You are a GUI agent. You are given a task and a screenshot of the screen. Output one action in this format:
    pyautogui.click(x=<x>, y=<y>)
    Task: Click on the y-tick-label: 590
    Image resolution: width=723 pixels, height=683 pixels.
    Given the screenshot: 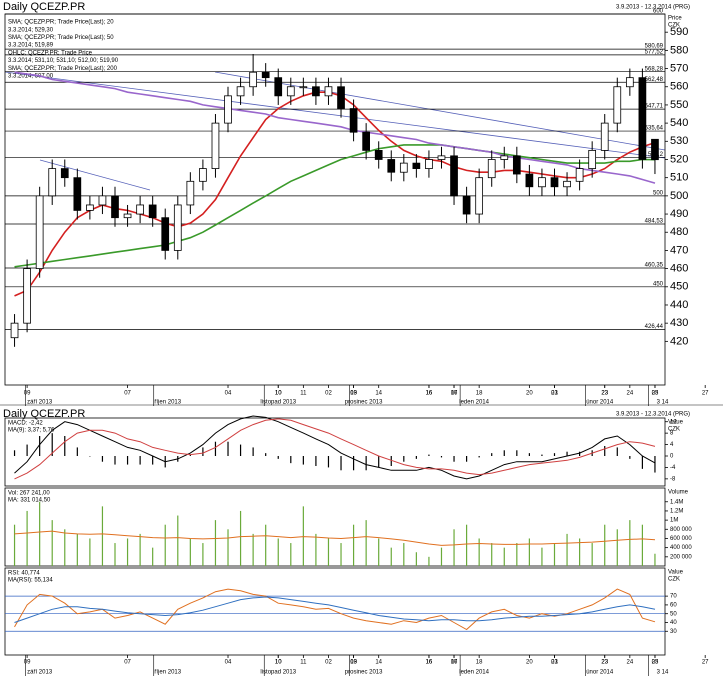 What is the action you would take?
    pyautogui.click(x=679, y=32)
    